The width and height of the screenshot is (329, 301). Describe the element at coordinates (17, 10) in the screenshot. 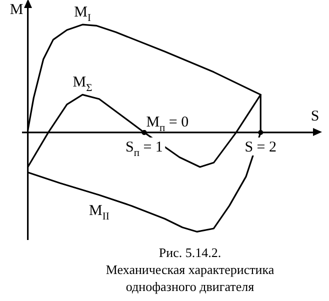

I see `y-axis-title: M` at that location.